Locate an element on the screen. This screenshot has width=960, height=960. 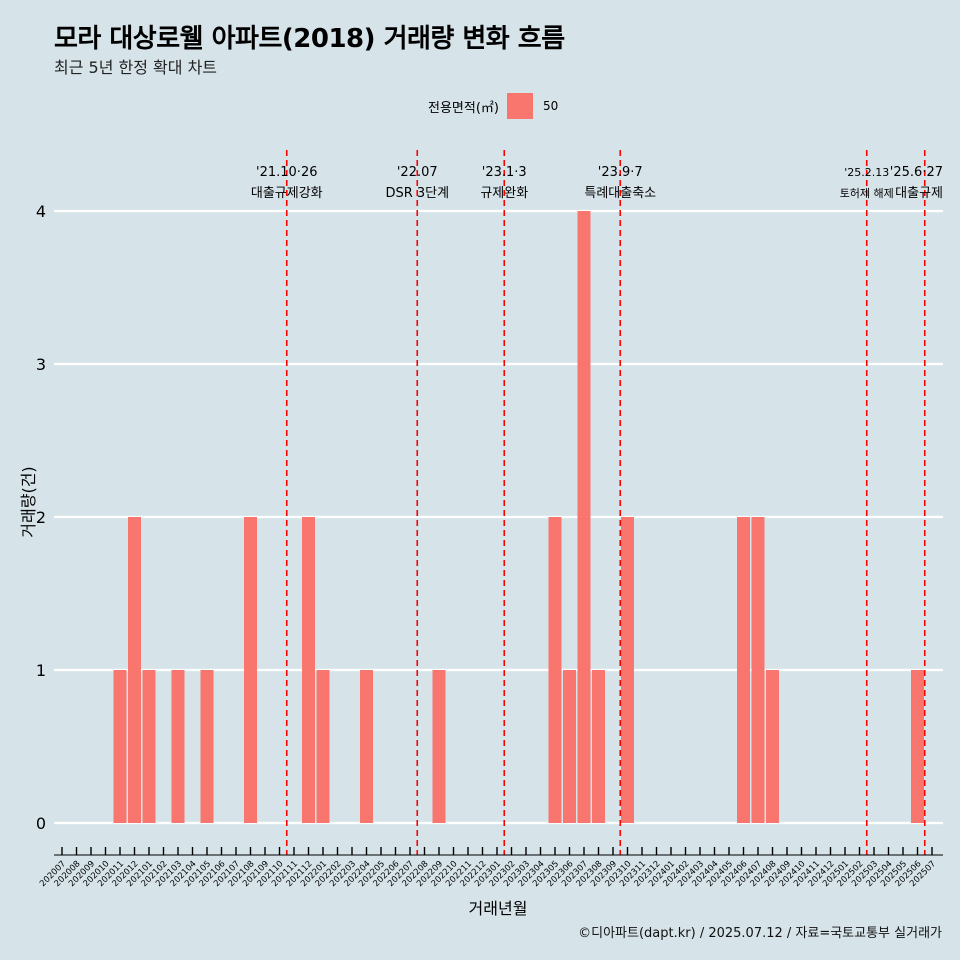
event-date: '23.1·3 is located at coordinates (504, 172).